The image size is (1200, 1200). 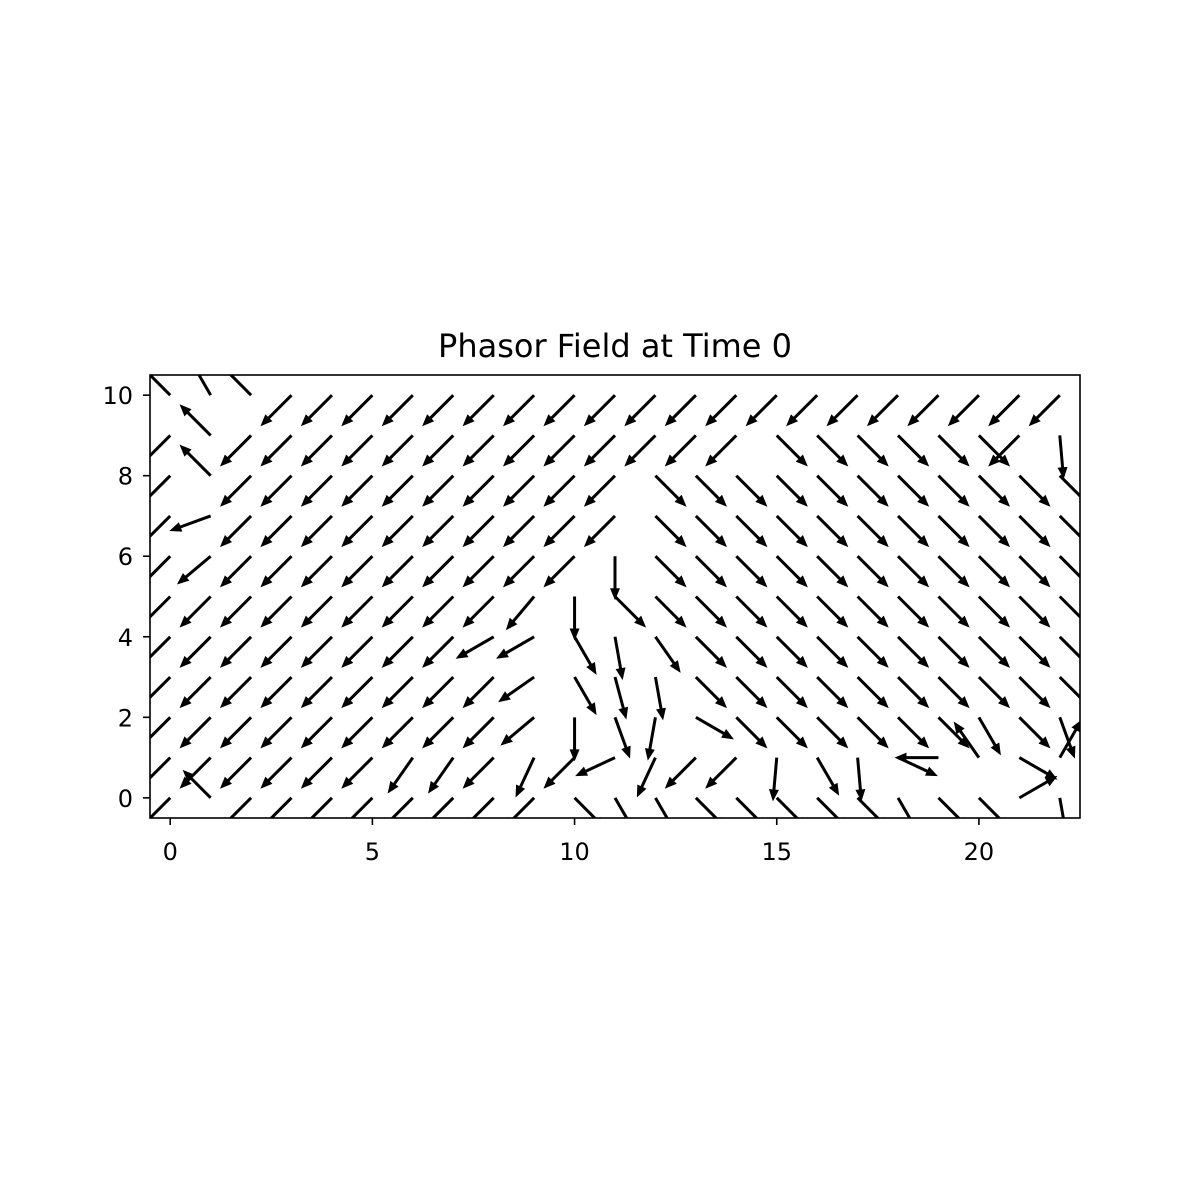 What do you see at coordinates (574, 852) in the screenshot?
I see `x-tick-label: 10` at bounding box center [574, 852].